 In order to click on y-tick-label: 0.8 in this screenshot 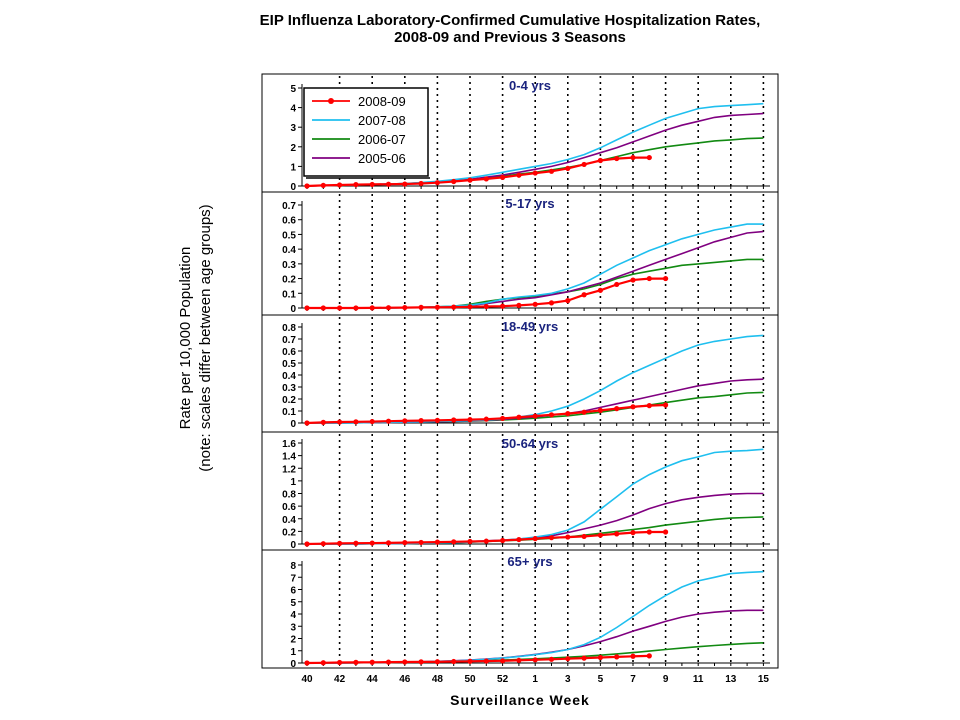, I will do `click(289, 495)`.